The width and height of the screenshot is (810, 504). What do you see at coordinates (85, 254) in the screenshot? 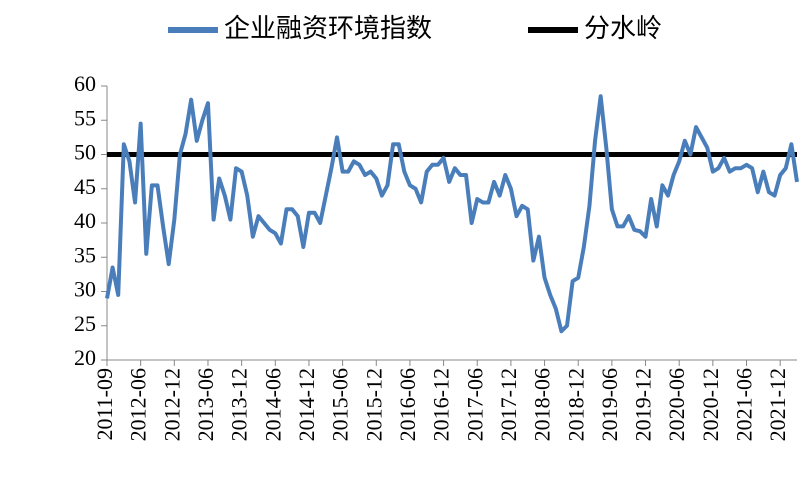
I see `y-tick-label: 35` at bounding box center [85, 254].